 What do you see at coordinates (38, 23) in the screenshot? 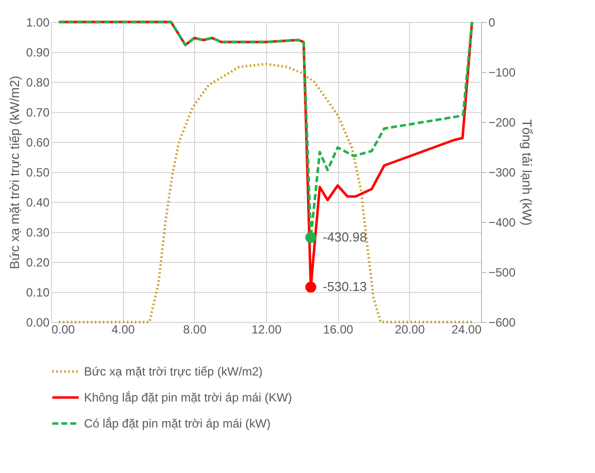
I see `y-tick-label: 1.00` at bounding box center [38, 23].